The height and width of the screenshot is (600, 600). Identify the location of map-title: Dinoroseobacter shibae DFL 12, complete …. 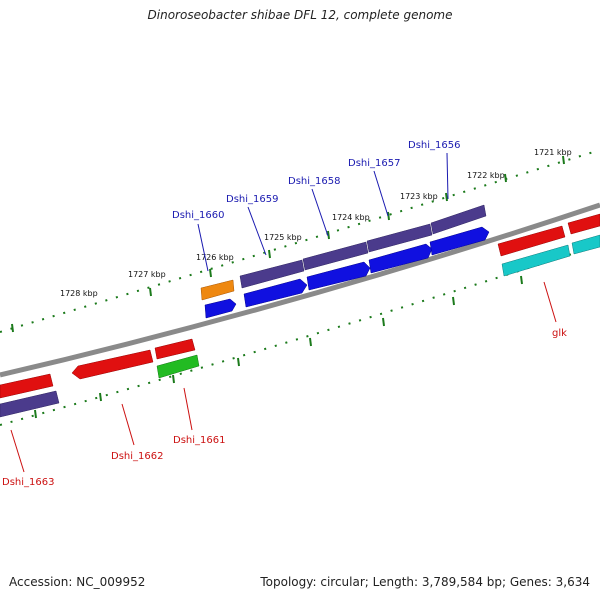
(300, 15).